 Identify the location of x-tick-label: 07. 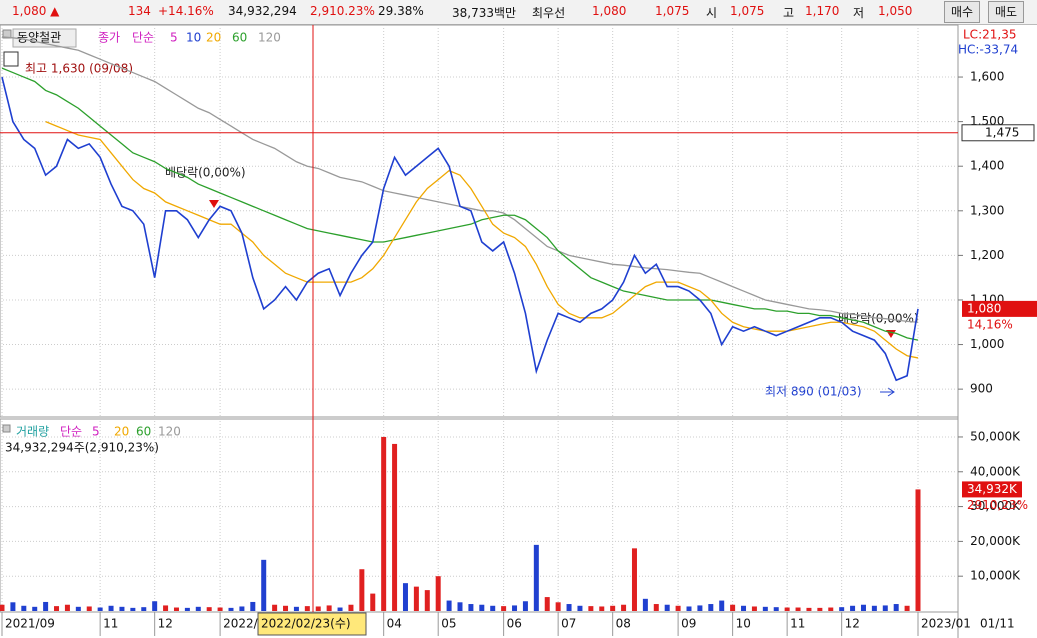
(568, 624).